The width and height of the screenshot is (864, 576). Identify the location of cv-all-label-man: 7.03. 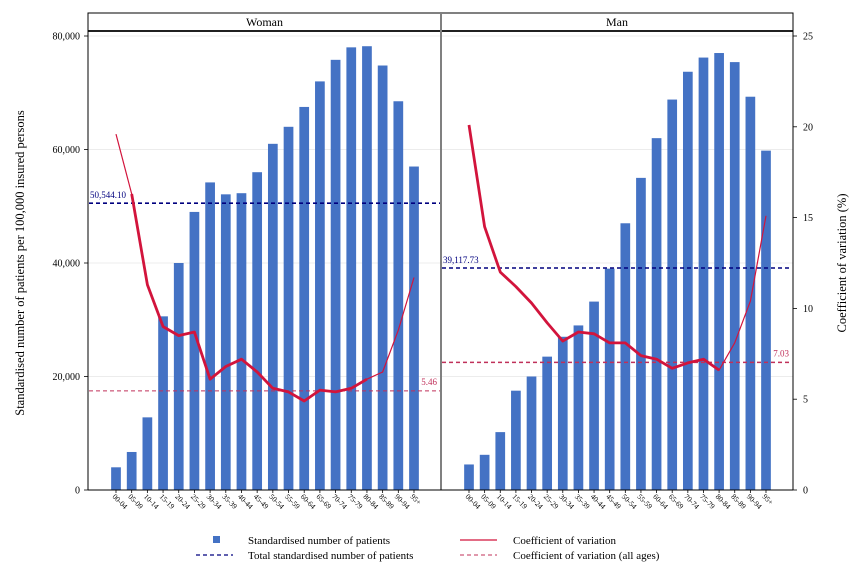
(781, 353).